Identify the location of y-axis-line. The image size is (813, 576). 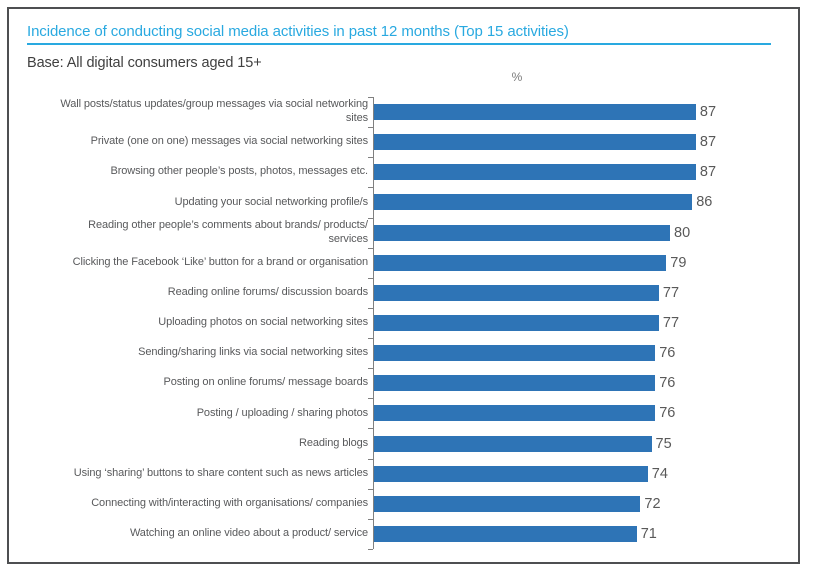
(373, 323).